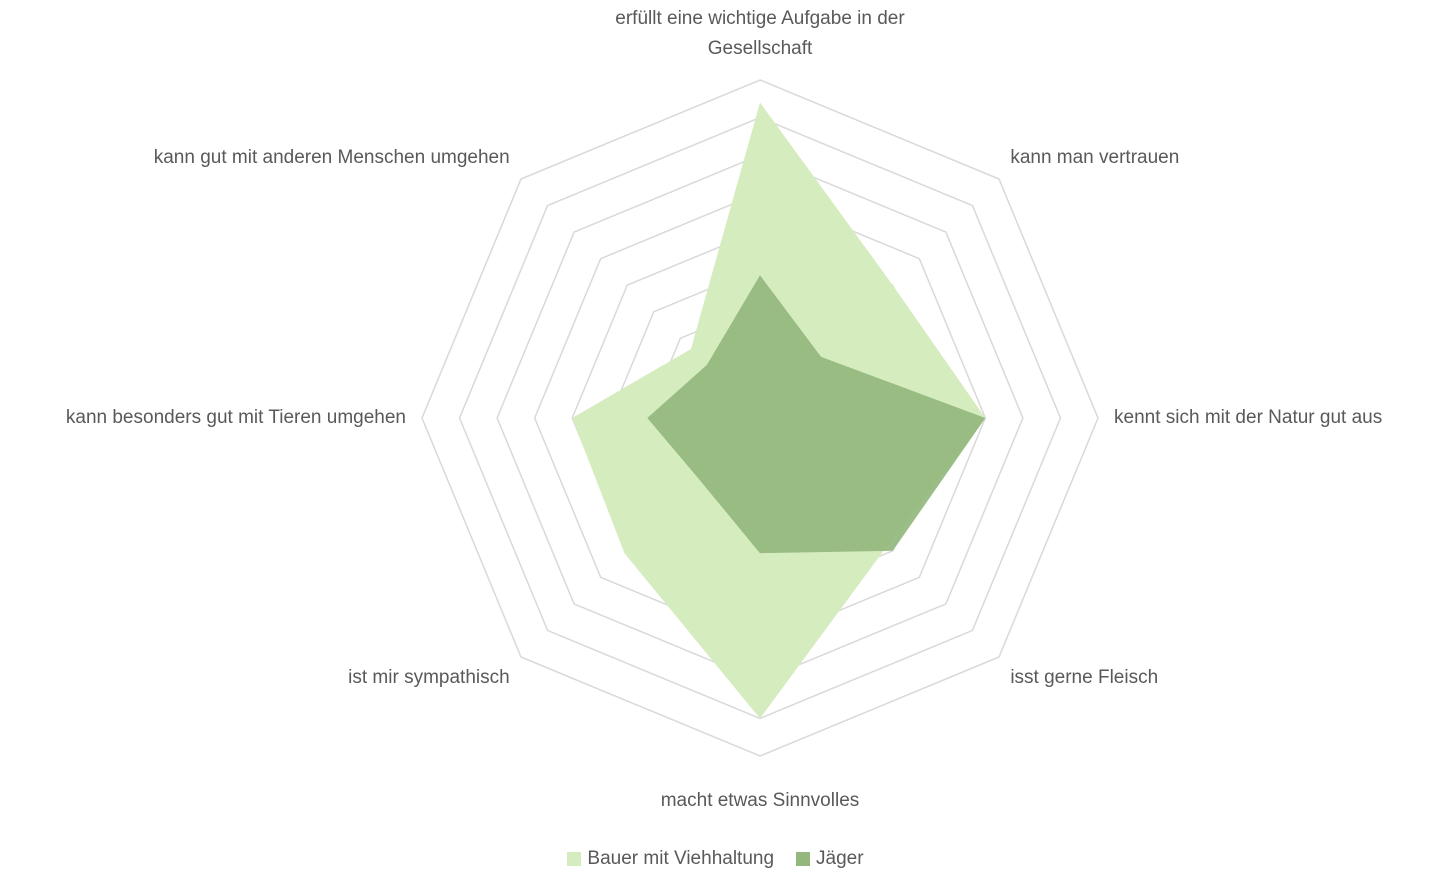  Describe the element at coordinates (681, 858) in the screenshot. I see `legend-label: Bauer mit Viehhaltung` at that location.